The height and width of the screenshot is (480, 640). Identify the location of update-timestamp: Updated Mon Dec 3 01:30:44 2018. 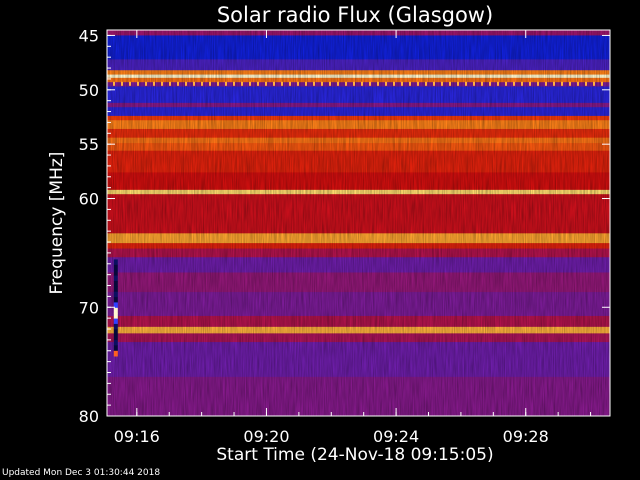
(81, 473).